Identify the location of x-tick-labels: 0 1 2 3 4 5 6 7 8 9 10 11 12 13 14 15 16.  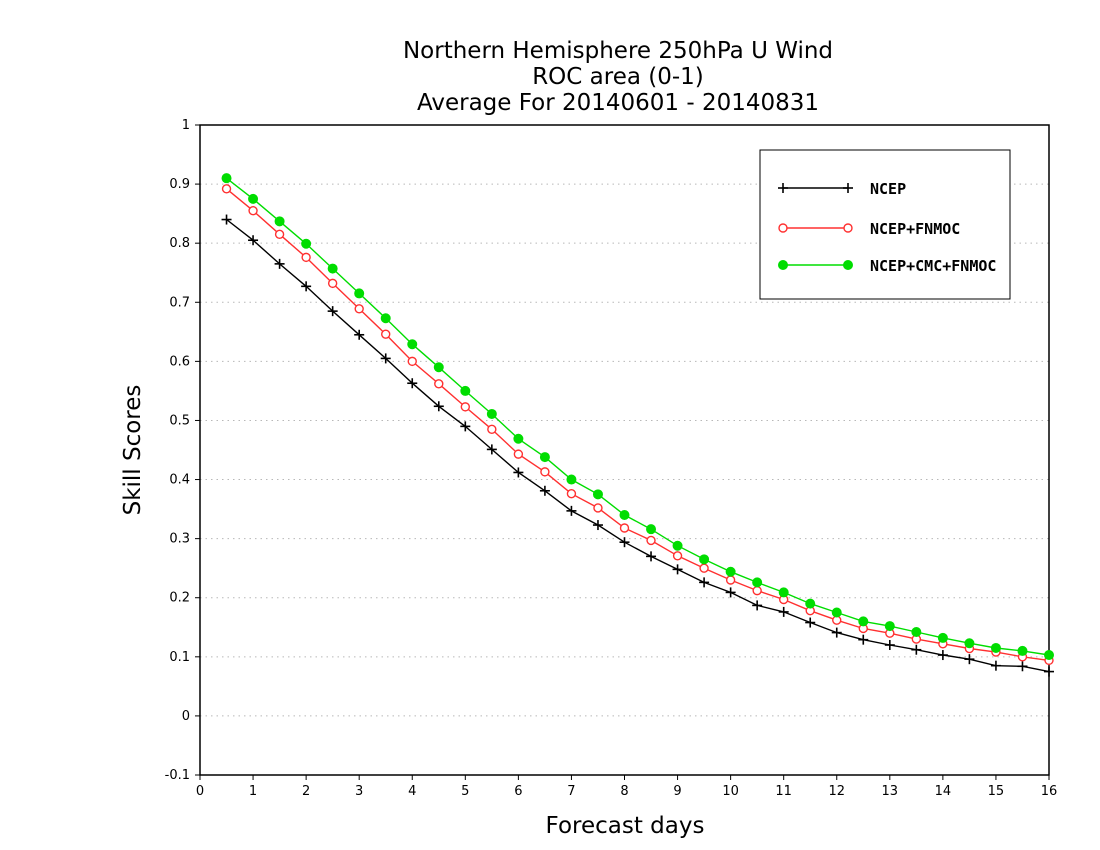
(626, 791).